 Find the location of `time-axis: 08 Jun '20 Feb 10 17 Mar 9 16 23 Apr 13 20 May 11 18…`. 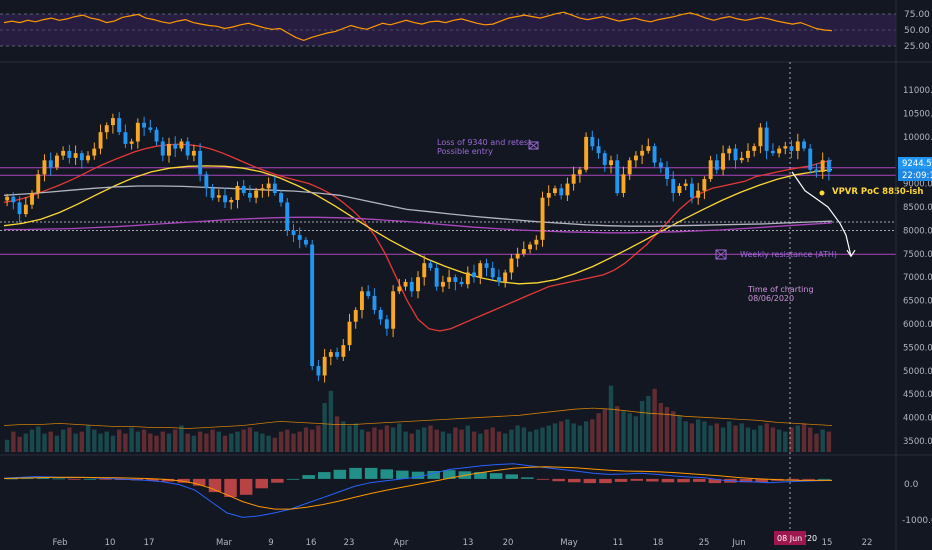

time-axis: 08 Jun '20 Feb 10 17 Mar 9 16 23 Apr 13 20 May 11 18… is located at coordinates (462, 539).